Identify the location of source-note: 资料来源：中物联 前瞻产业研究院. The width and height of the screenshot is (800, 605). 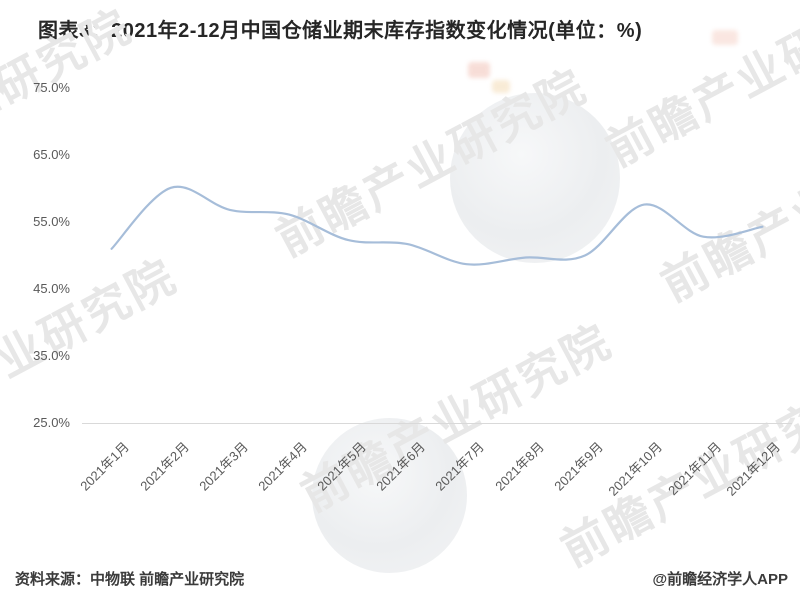
(130, 579).